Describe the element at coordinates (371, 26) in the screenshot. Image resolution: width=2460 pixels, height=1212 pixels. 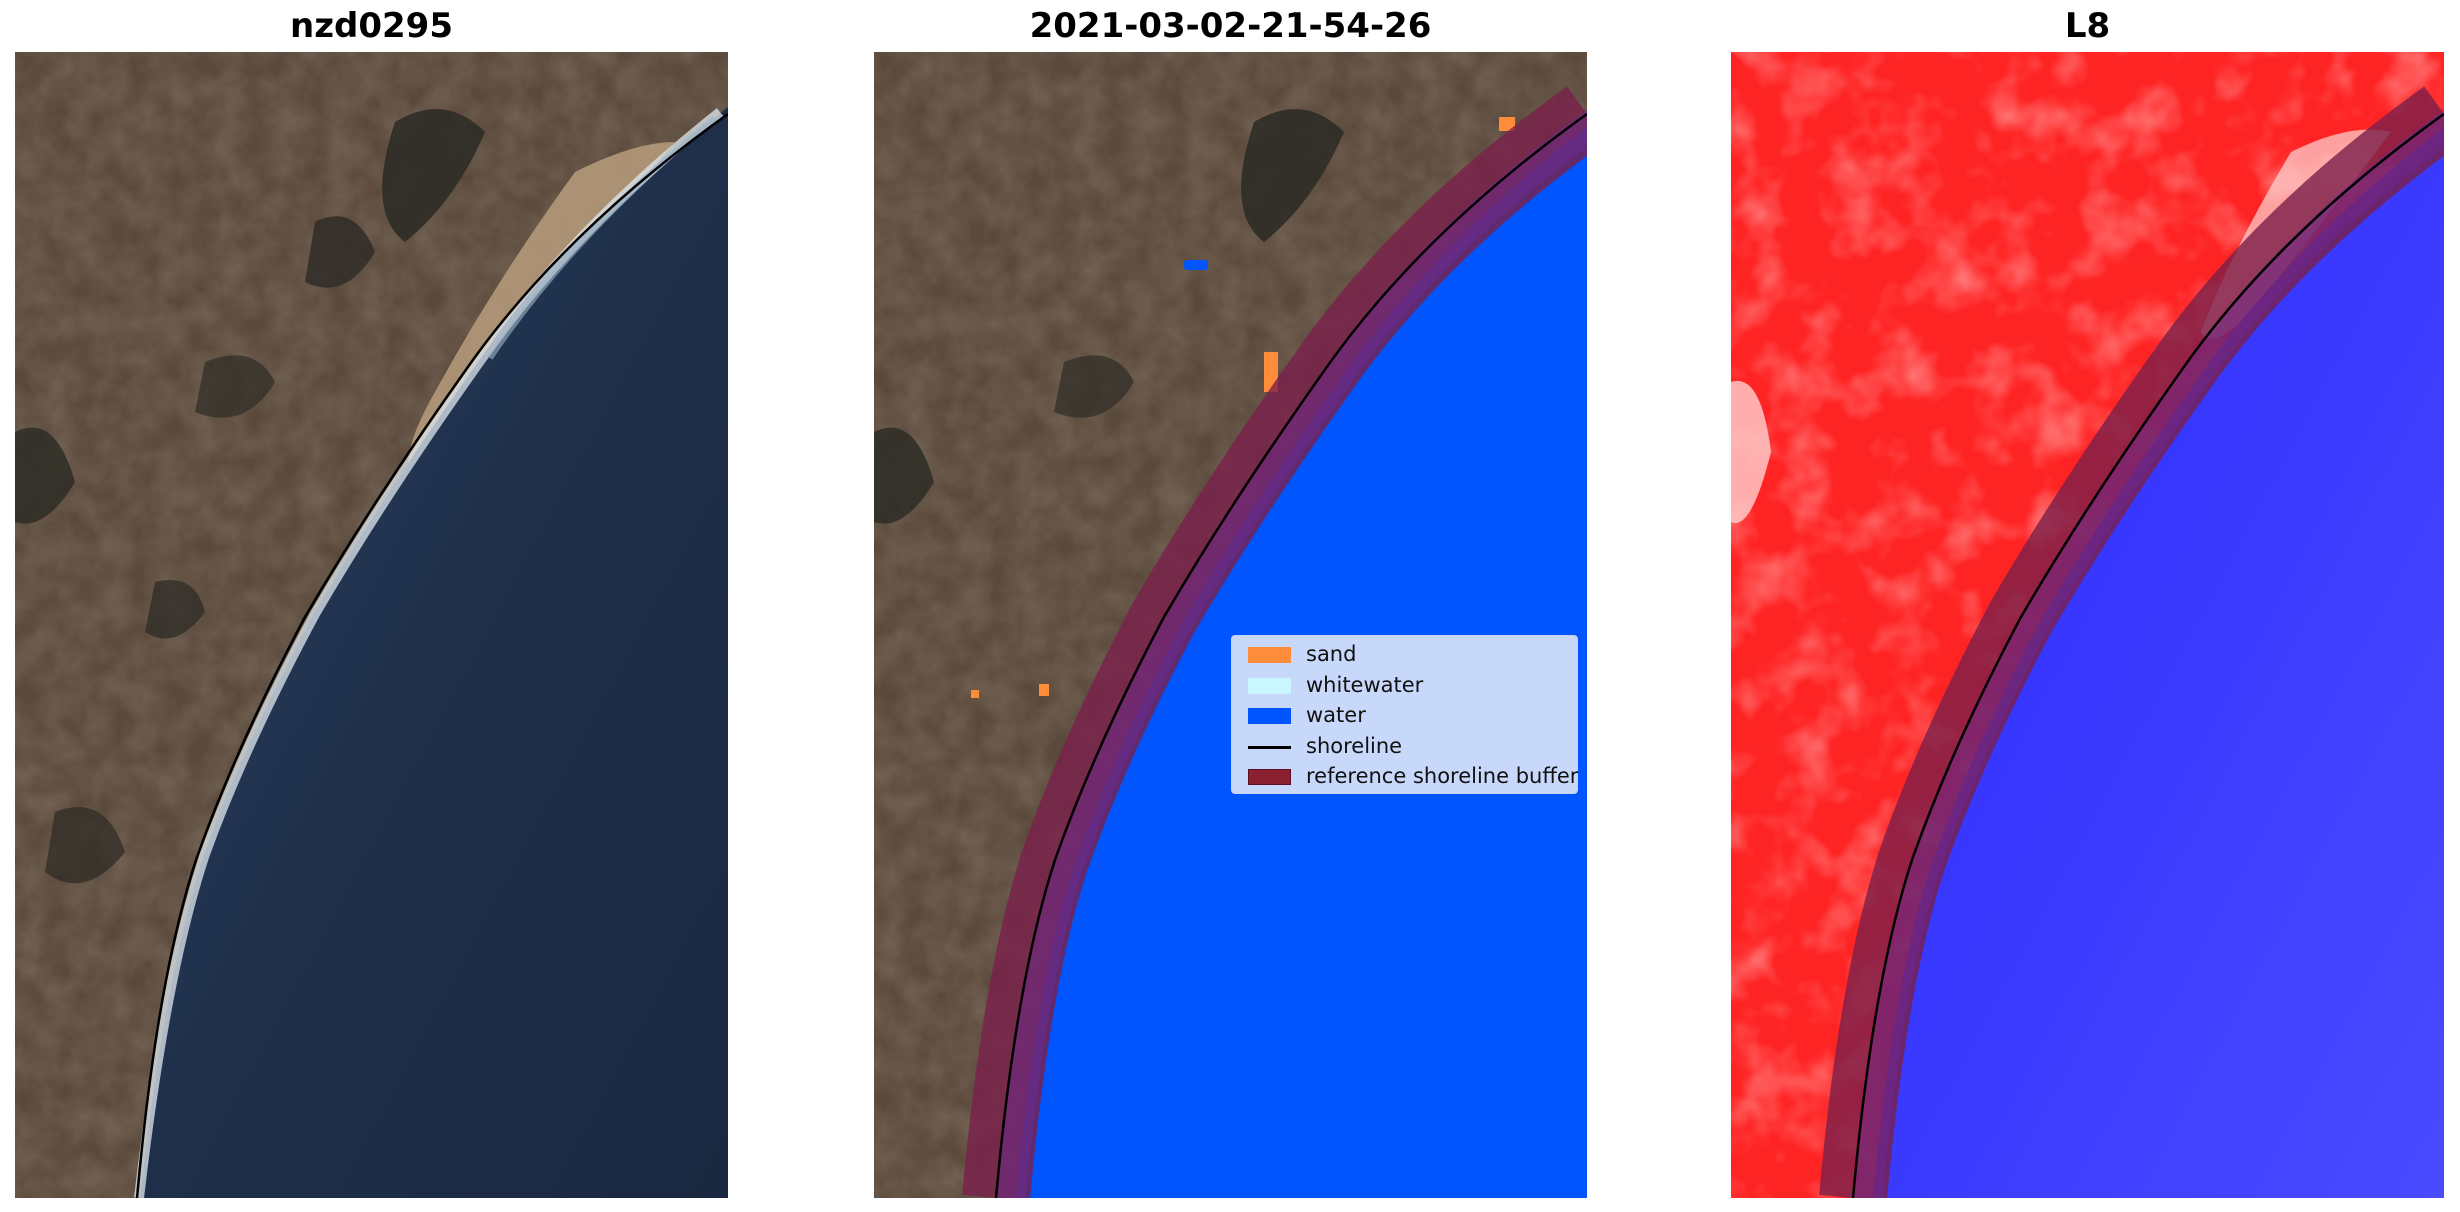
I see `panel-title-rgb: nzd0295` at that location.